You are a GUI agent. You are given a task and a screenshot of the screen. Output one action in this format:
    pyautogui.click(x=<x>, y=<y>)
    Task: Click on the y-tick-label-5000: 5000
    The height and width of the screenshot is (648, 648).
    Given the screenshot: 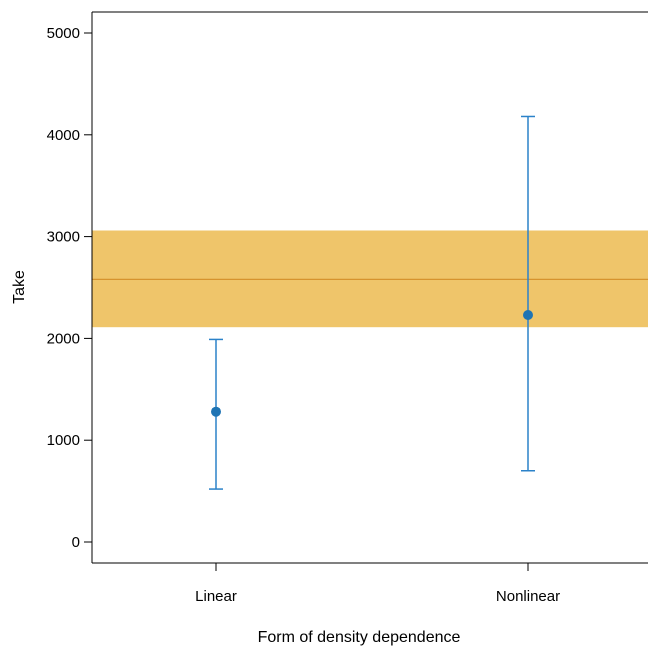 What is the action you would take?
    pyautogui.click(x=63, y=33)
    